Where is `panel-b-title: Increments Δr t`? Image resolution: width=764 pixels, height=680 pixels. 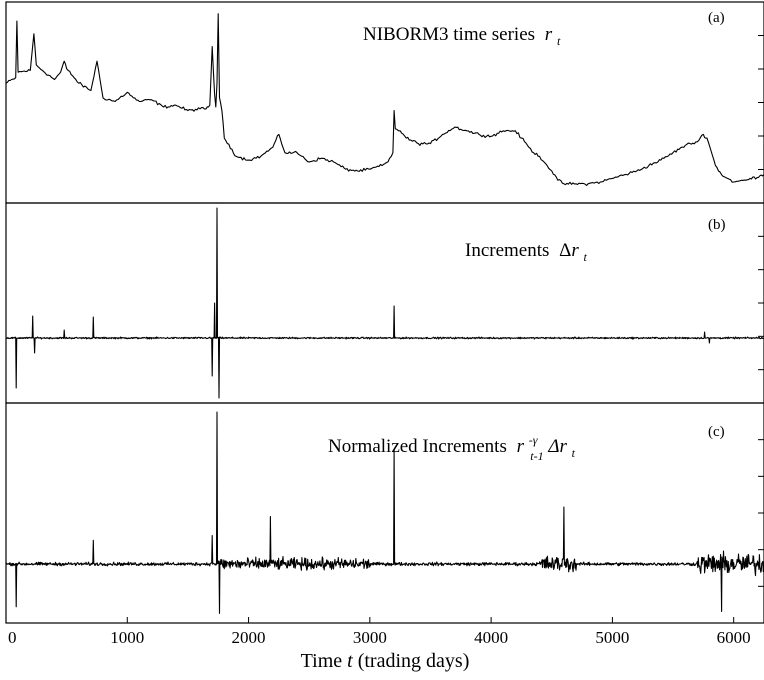 panel-b-title: Increments Δr t is located at coordinates (526, 252).